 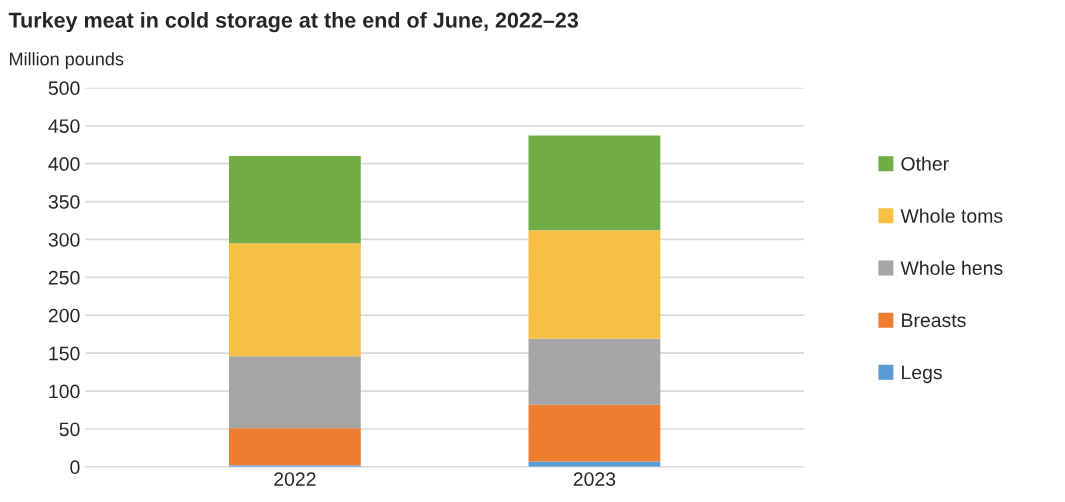 What do you see at coordinates (951, 267) in the screenshot?
I see `legend-label: Whole hens` at bounding box center [951, 267].